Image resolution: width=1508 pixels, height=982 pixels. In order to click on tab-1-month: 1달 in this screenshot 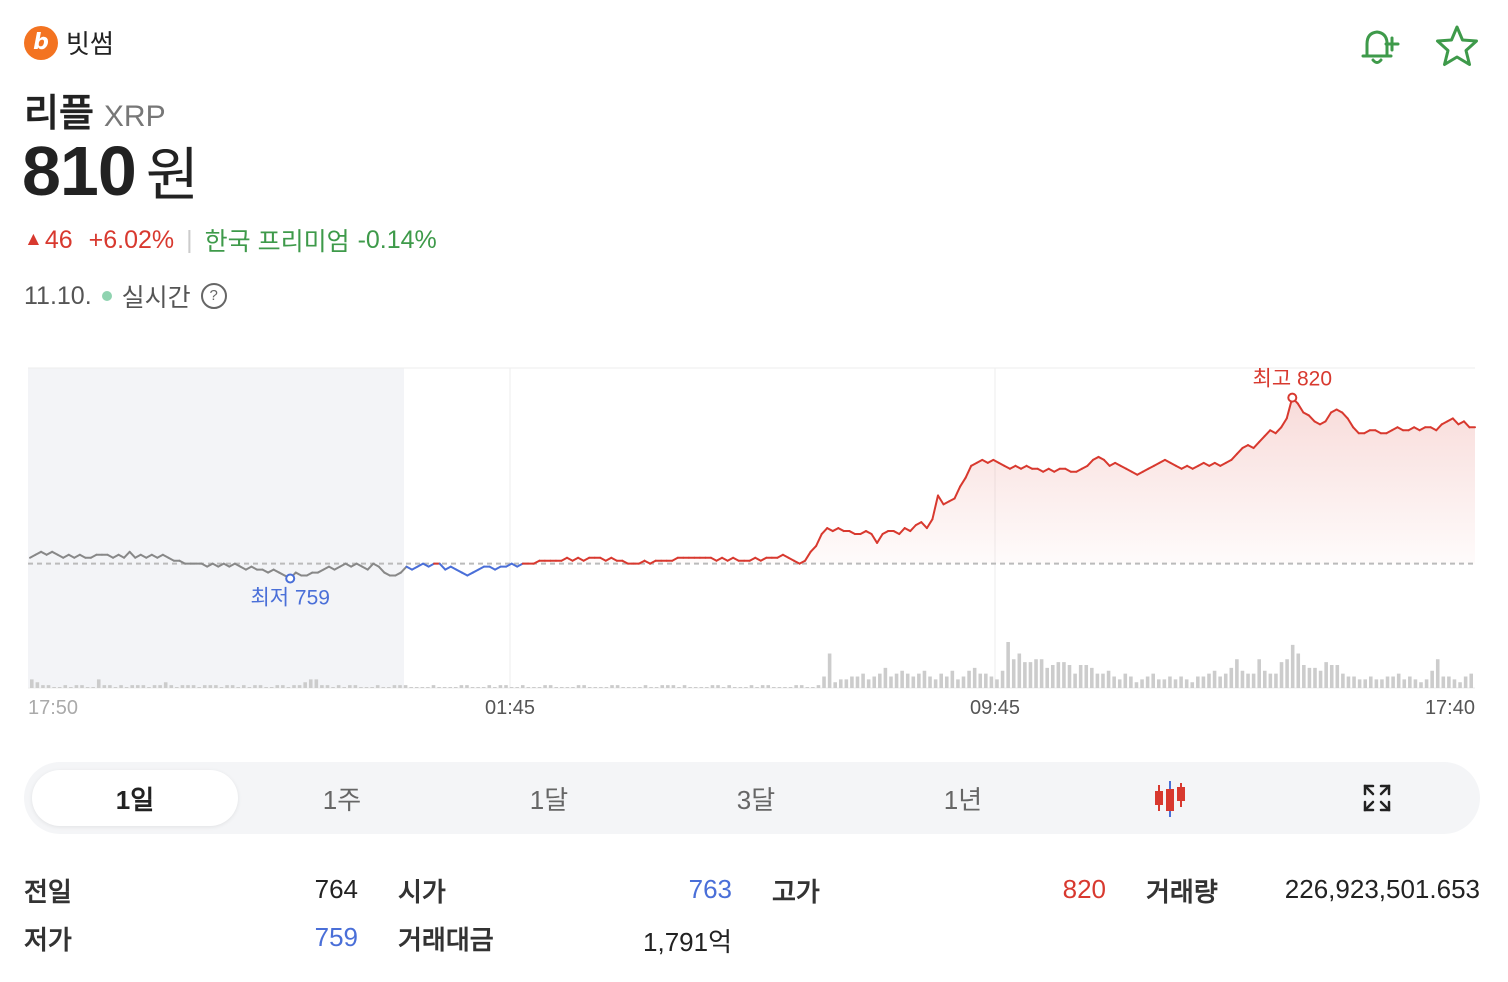, I will do `click(549, 799)`.